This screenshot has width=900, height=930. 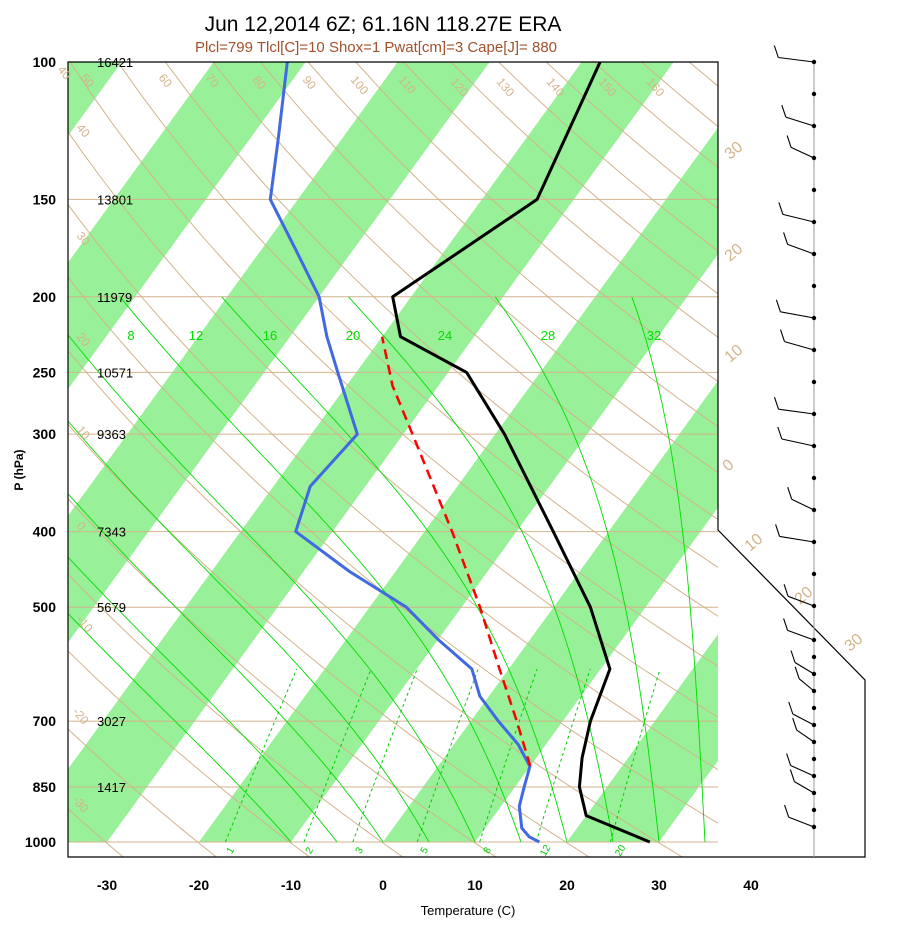 I want to click on temperature-tick-label: 10, so click(x=475, y=885).